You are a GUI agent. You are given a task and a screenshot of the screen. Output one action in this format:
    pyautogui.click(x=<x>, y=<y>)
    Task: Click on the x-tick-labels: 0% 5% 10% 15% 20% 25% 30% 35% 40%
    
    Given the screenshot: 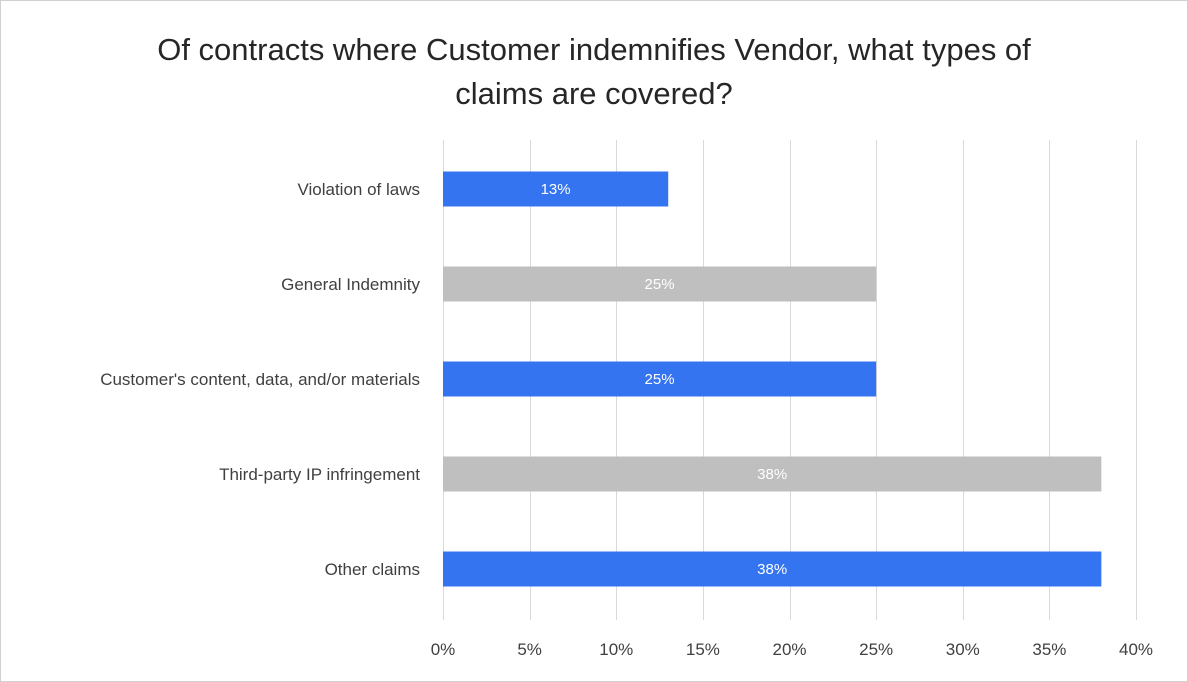 What is the action you would take?
    pyautogui.click(x=792, y=649)
    